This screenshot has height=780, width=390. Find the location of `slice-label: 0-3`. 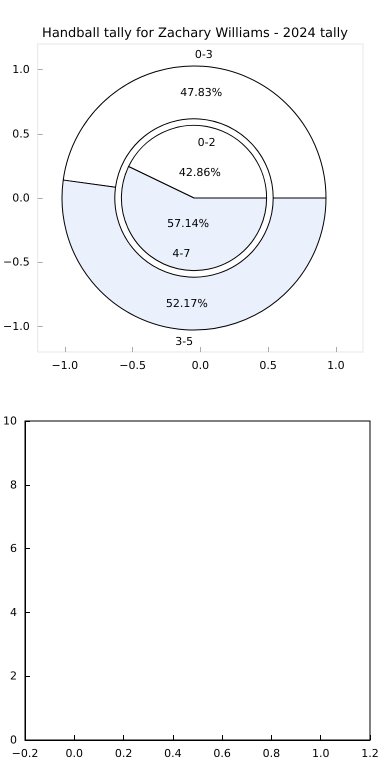

slice-label: 0-3 is located at coordinates (203, 54).